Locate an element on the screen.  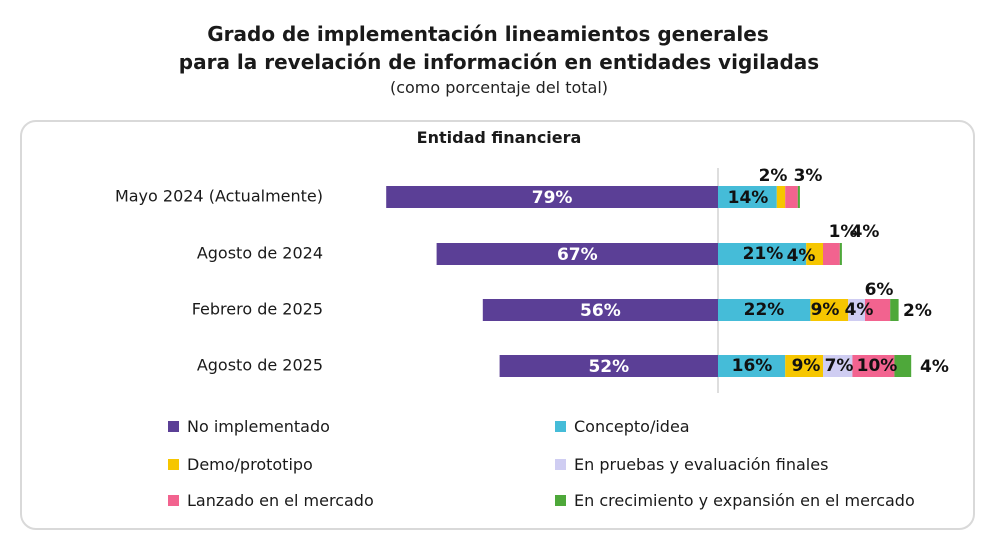
legend-label: Demo/prototipo is located at coordinates (250, 464).